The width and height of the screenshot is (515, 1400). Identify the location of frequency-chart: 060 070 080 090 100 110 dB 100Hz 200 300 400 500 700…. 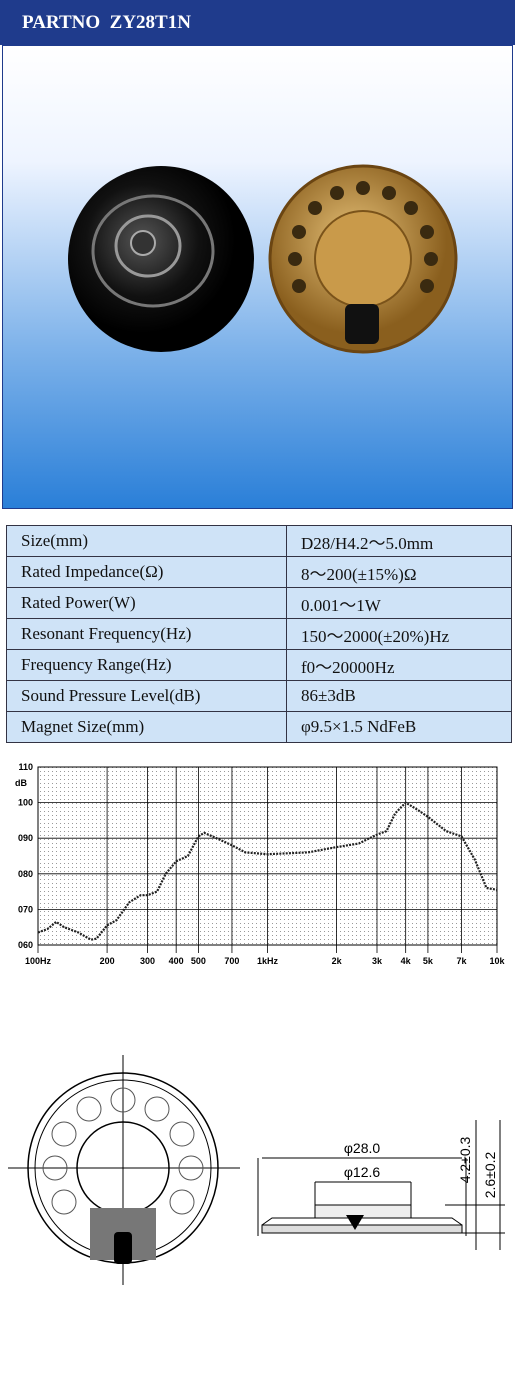
(260, 864).